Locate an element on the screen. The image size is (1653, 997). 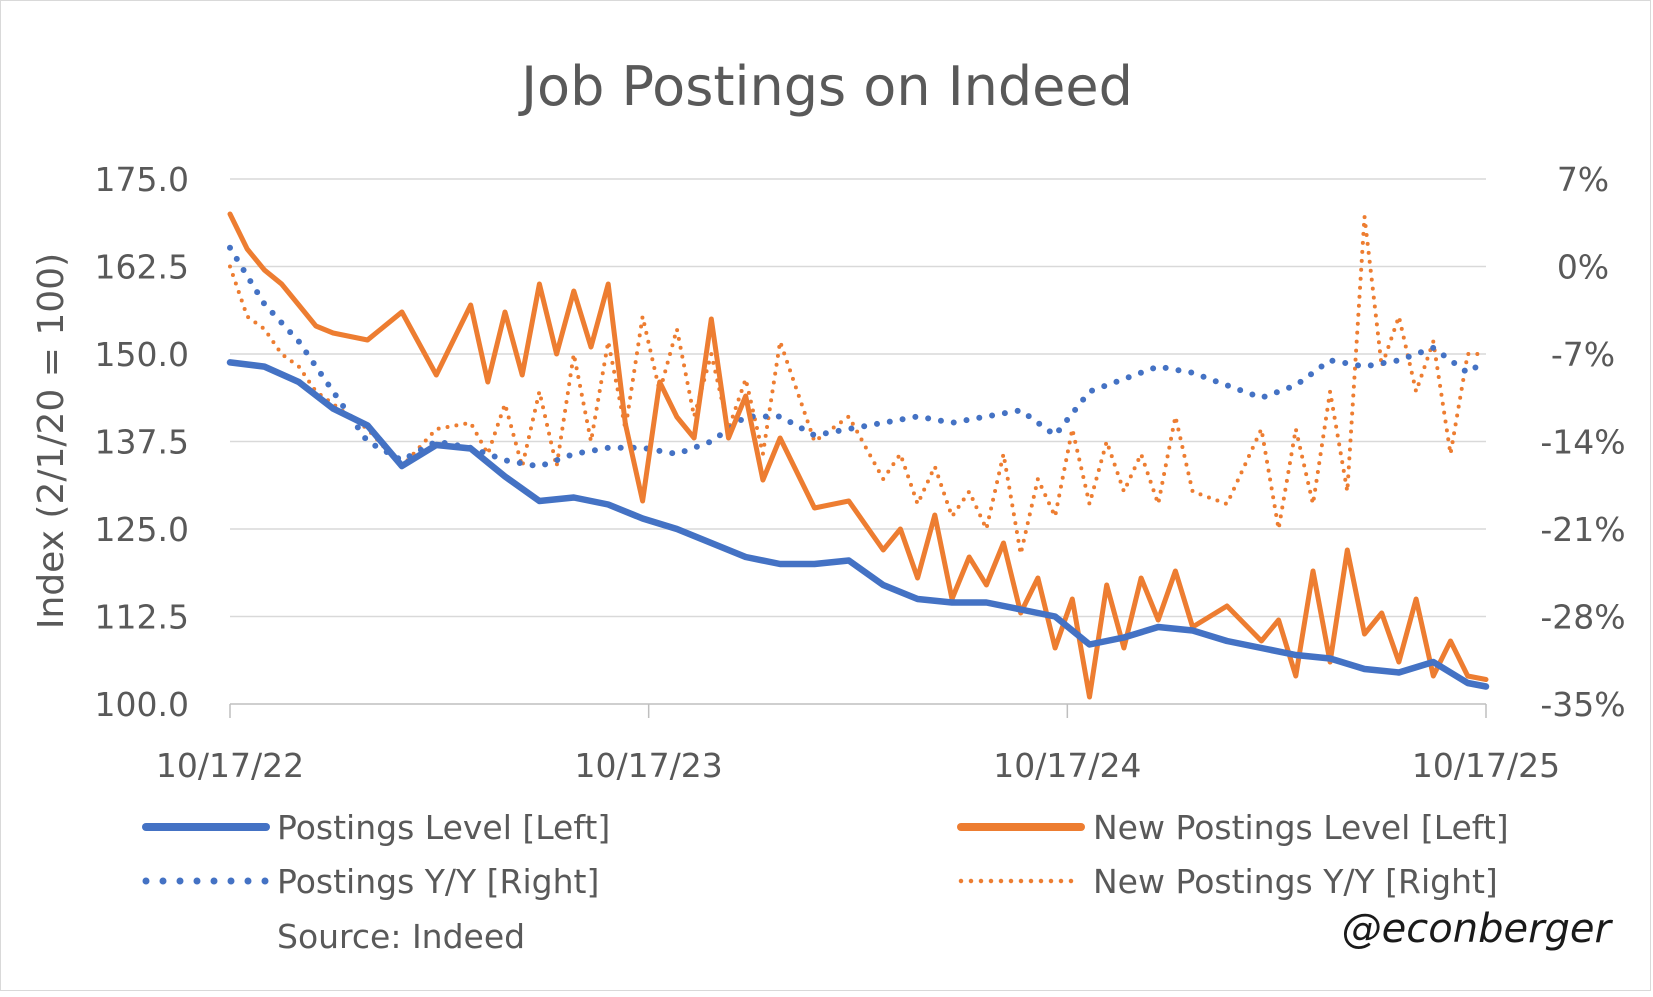
legend-label: New Postings Level [Left] is located at coordinates (1301, 827).